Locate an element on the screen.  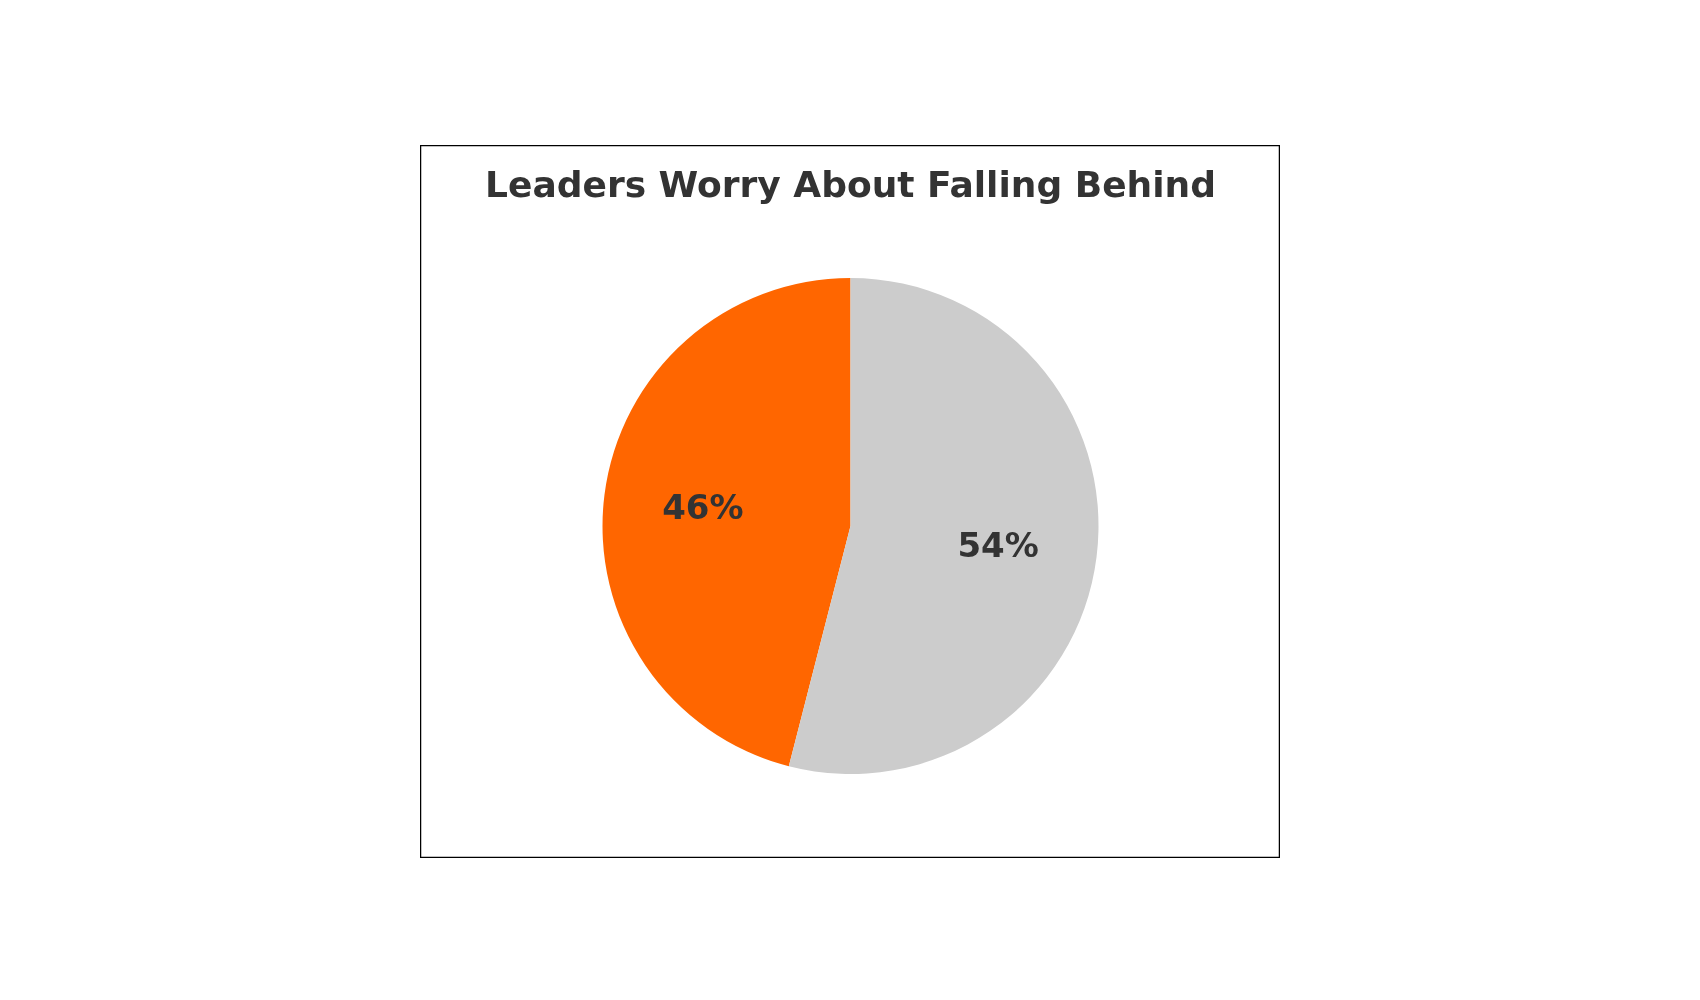
data-label: 46% is located at coordinates (703, 507).